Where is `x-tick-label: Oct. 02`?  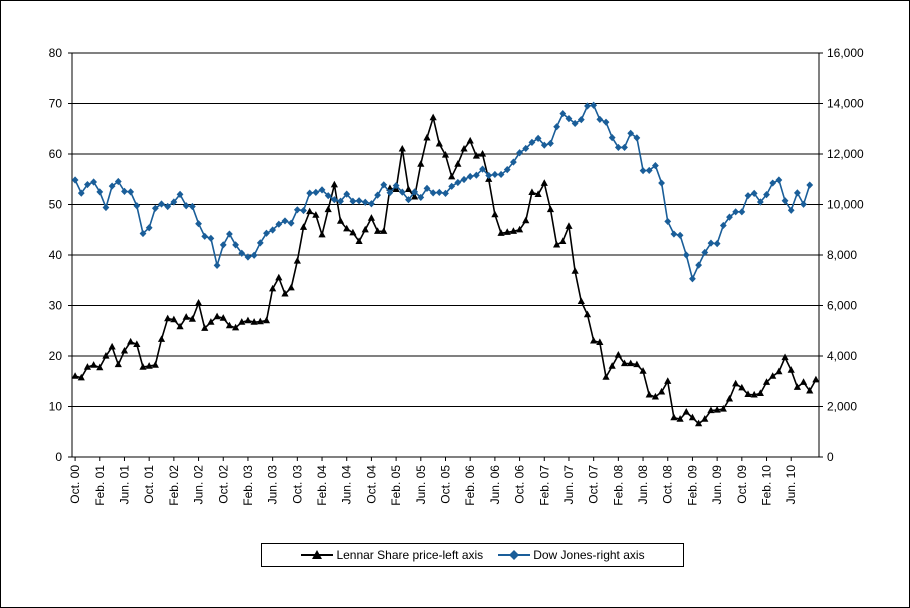
x-tick-label: Oct. 02 is located at coordinates (223, 484).